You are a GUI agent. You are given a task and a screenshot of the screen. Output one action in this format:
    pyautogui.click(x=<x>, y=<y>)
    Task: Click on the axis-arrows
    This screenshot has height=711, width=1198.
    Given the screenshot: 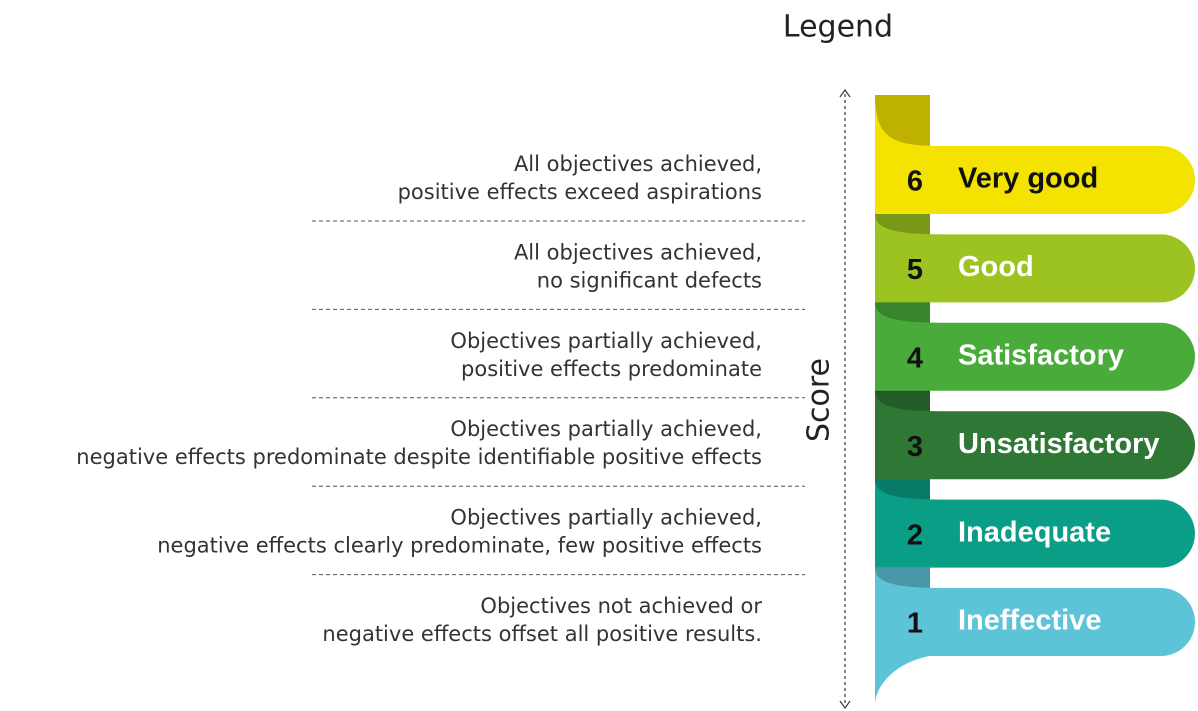 What is the action you would take?
    pyautogui.click(x=845, y=399)
    